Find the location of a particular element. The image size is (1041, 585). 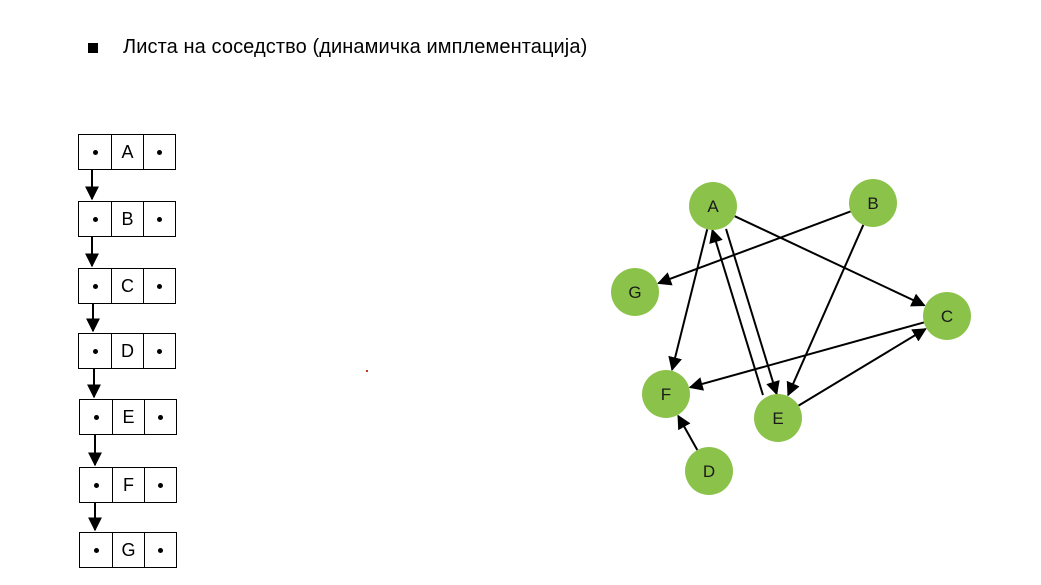

node-label: E is located at coordinates (777, 418).